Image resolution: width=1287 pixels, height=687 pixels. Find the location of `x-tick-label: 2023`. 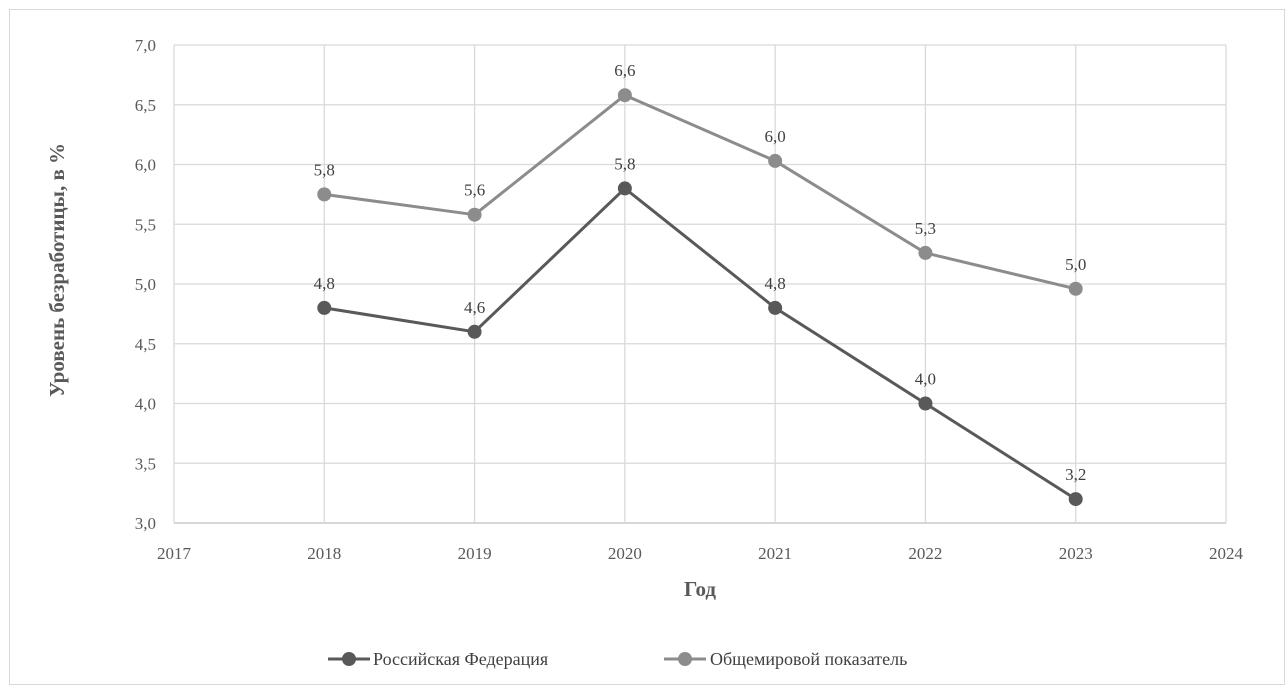

x-tick-label: 2023 is located at coordinates (1076, 553).